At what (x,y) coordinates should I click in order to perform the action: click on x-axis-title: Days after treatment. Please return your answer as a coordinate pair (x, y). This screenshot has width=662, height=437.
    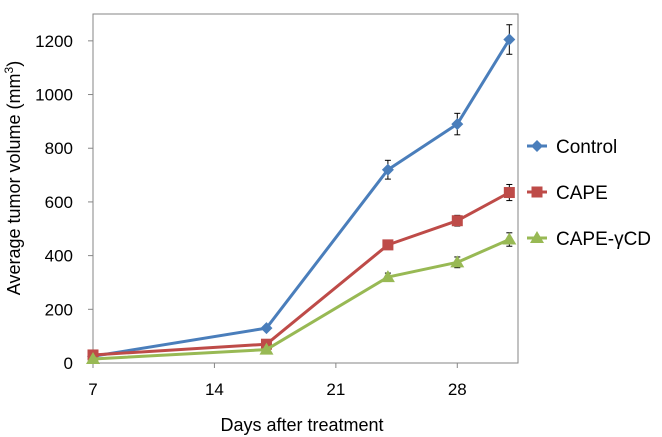
    Looking at the image, I should click on (301, 425).